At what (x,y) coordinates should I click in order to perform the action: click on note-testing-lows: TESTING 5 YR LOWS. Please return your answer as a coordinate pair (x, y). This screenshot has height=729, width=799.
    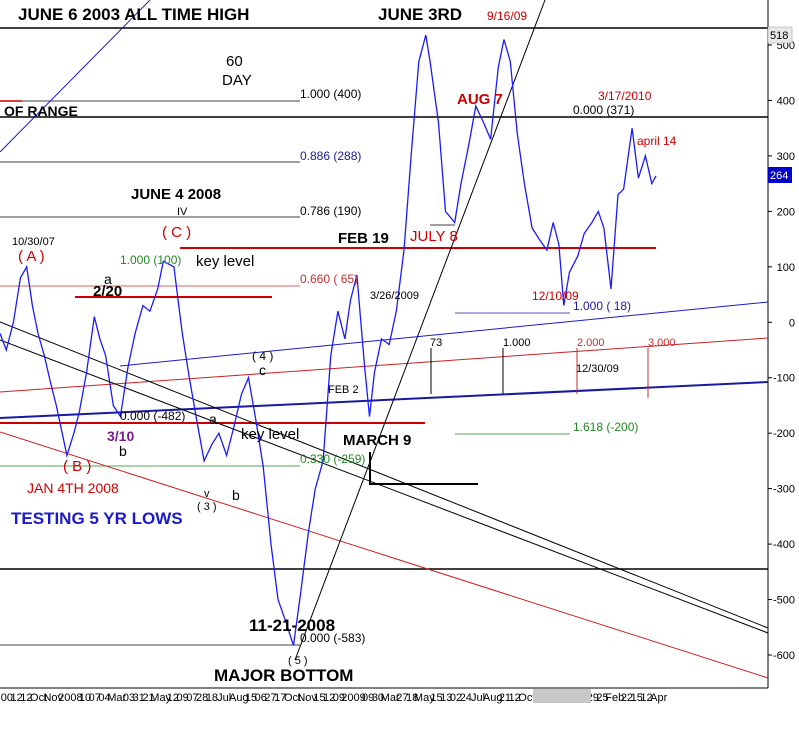
    Looking at the image, I should click on (97, 518).